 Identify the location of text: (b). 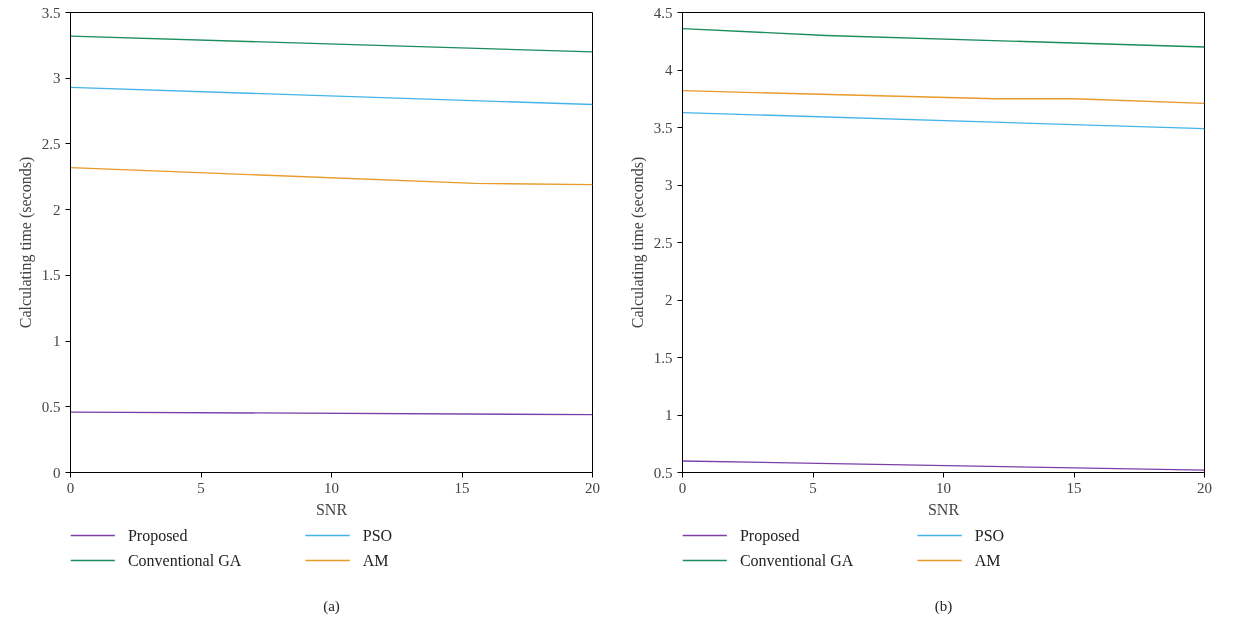
(943, 606).